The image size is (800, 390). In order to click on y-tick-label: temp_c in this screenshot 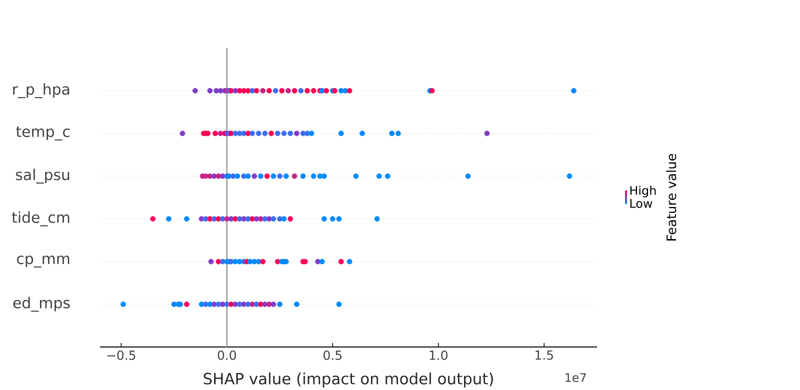, I will do `click(43, 133)`.